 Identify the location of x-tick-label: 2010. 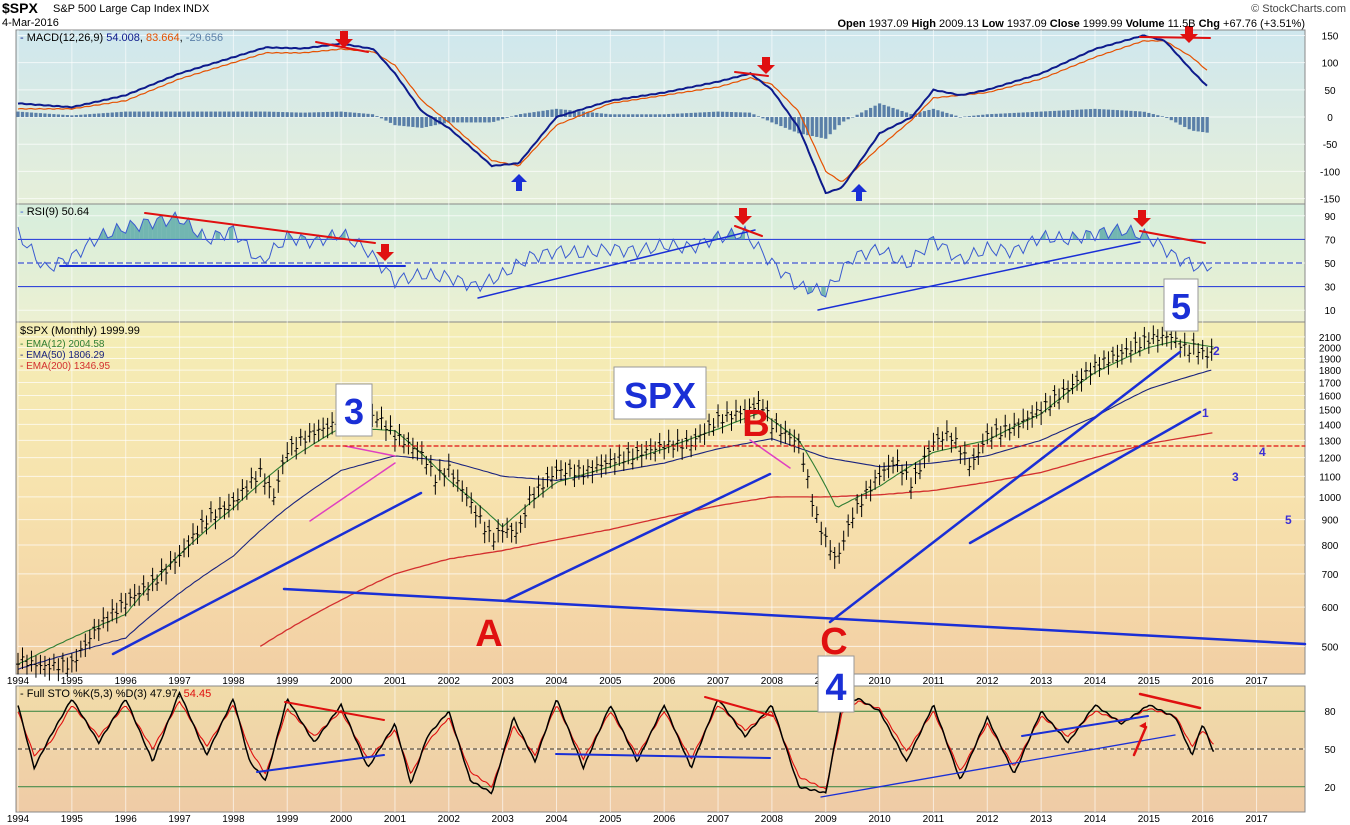
(879, 819).